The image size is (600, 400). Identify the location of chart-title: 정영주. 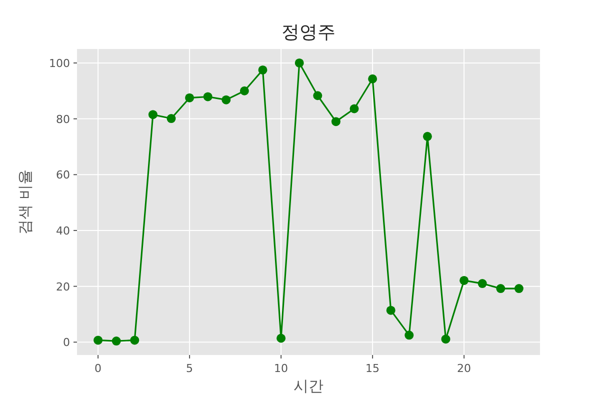
(309, 32).